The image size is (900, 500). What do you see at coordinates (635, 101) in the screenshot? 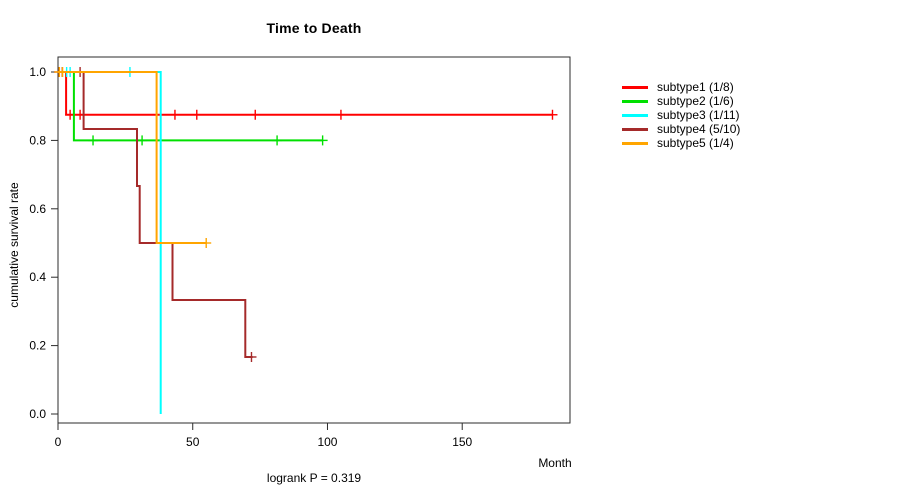
I see `legend-line-swatch-subtype2` at bounding box center [635, 101].